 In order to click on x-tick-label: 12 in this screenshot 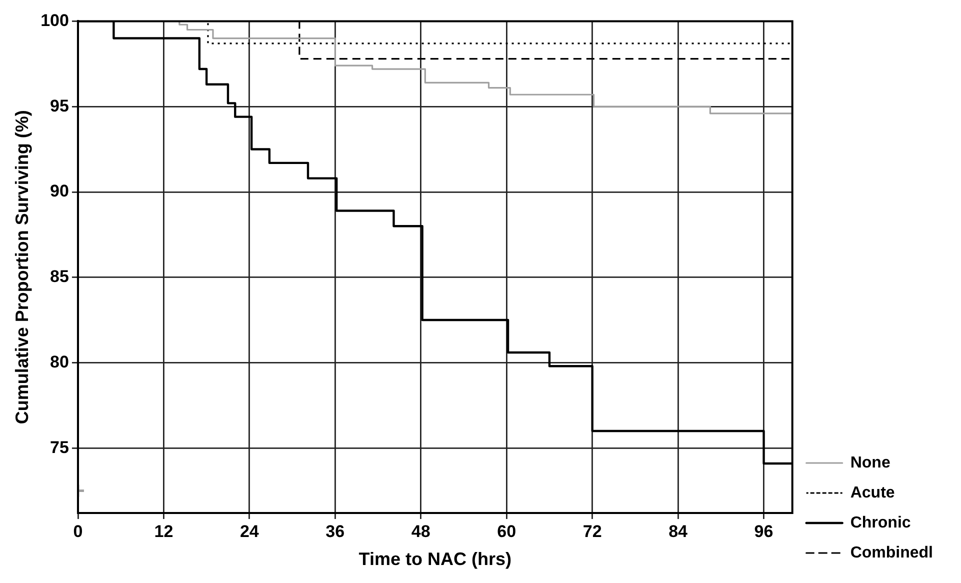, I will do `click(164, 531)`.